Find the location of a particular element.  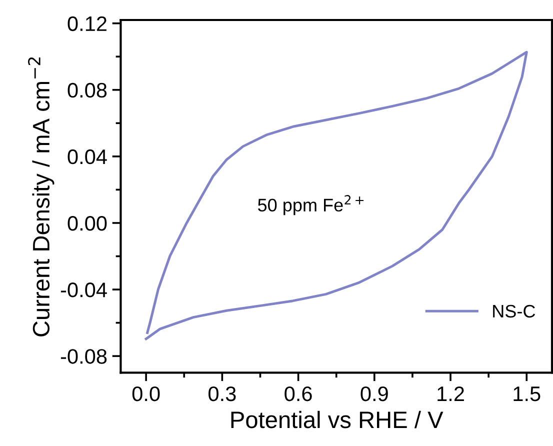

x-tick-label: 1.5 is located at coordinates (527, 394).